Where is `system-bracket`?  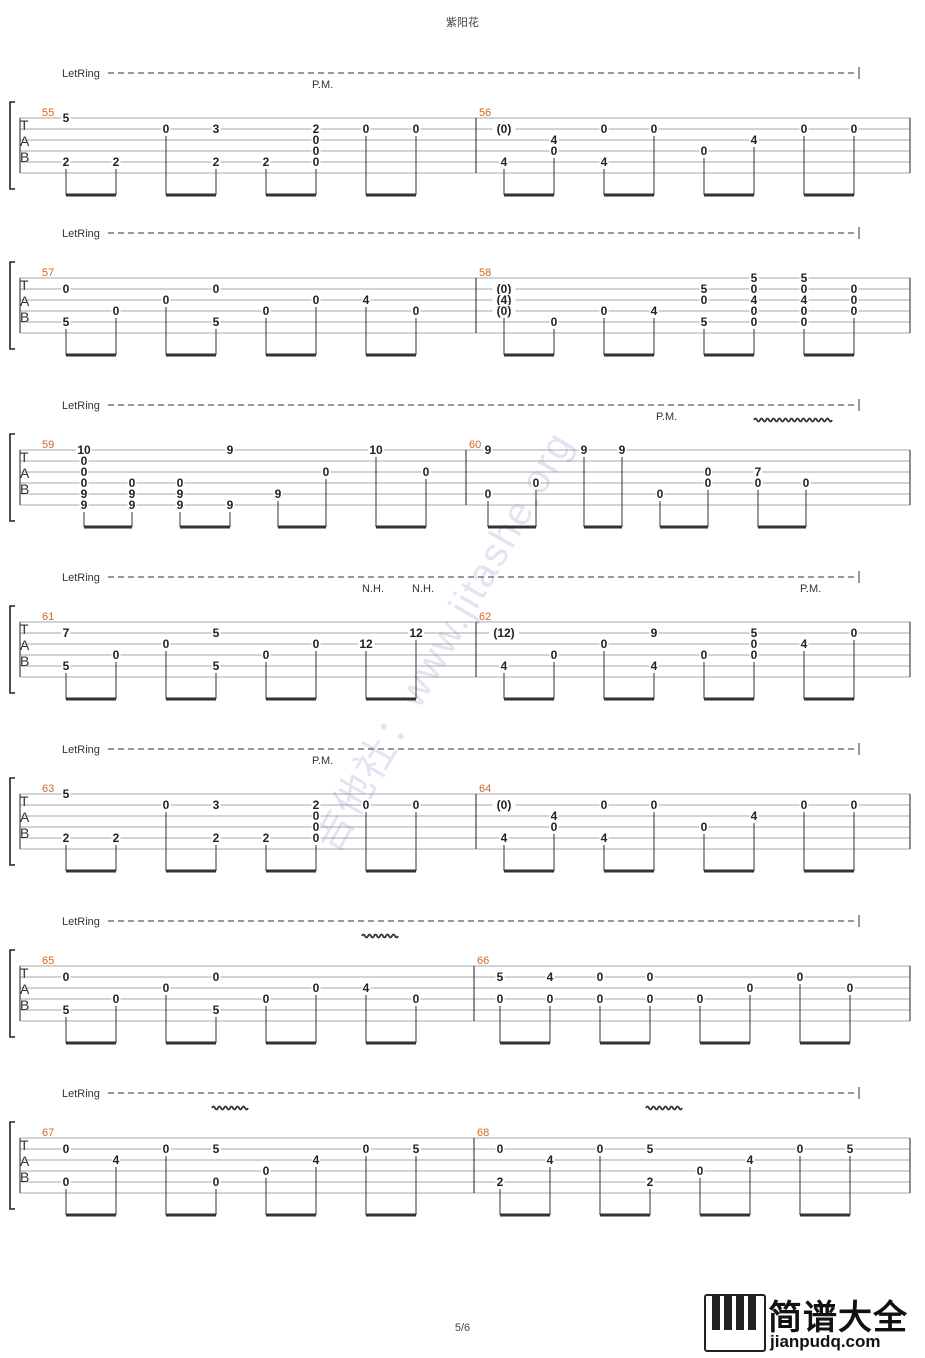 system-bracket is located at coordinates (12, 145).